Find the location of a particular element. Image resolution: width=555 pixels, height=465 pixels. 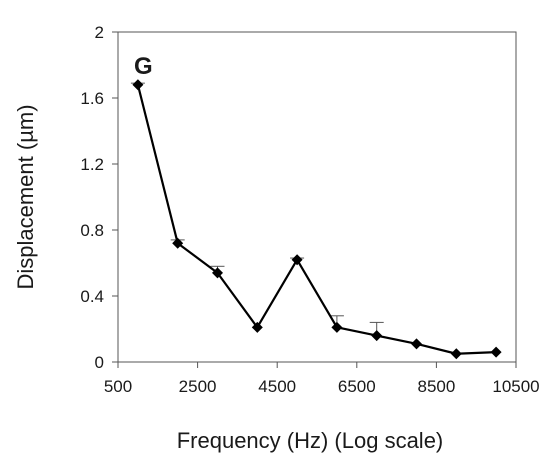

y-tick-label: 1.2 is located at coordinates (92, 164).